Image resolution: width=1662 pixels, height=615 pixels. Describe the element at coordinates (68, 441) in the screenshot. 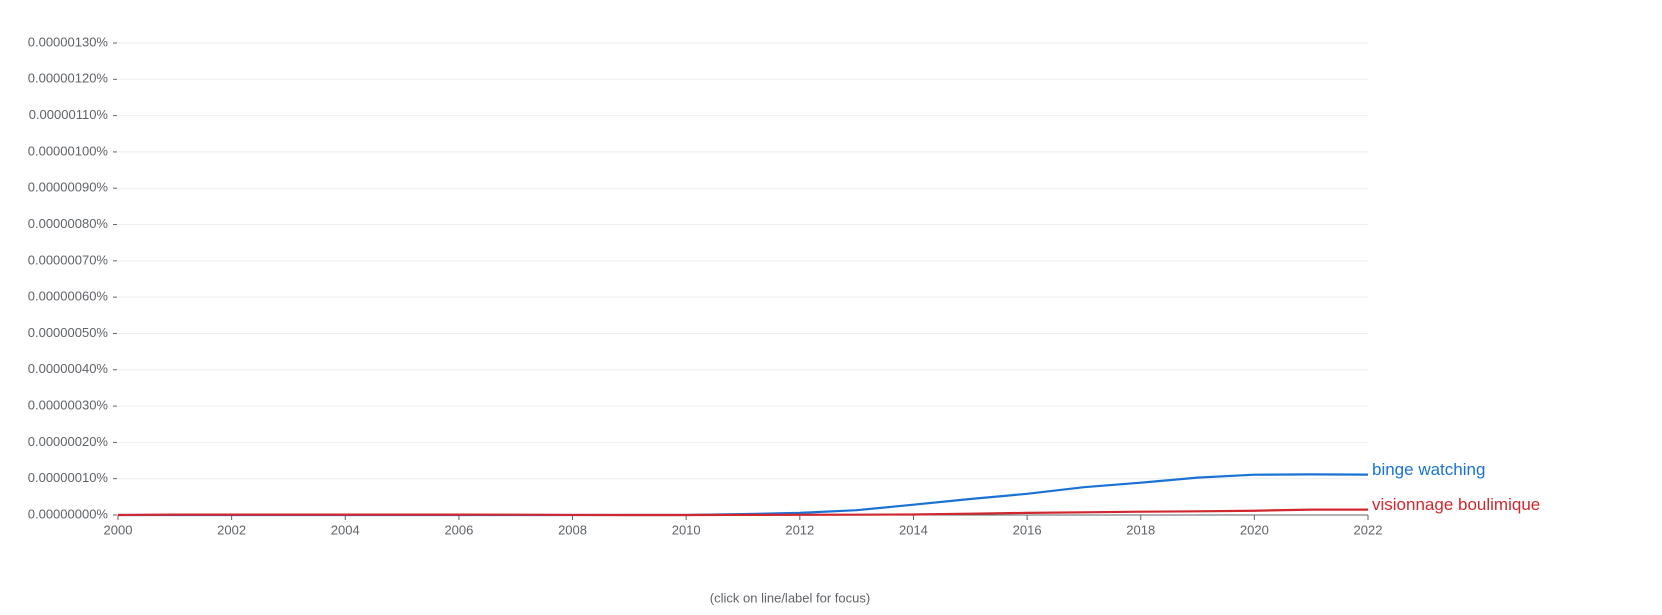

I see `y-tick-label: 0.00000020%` at that location.